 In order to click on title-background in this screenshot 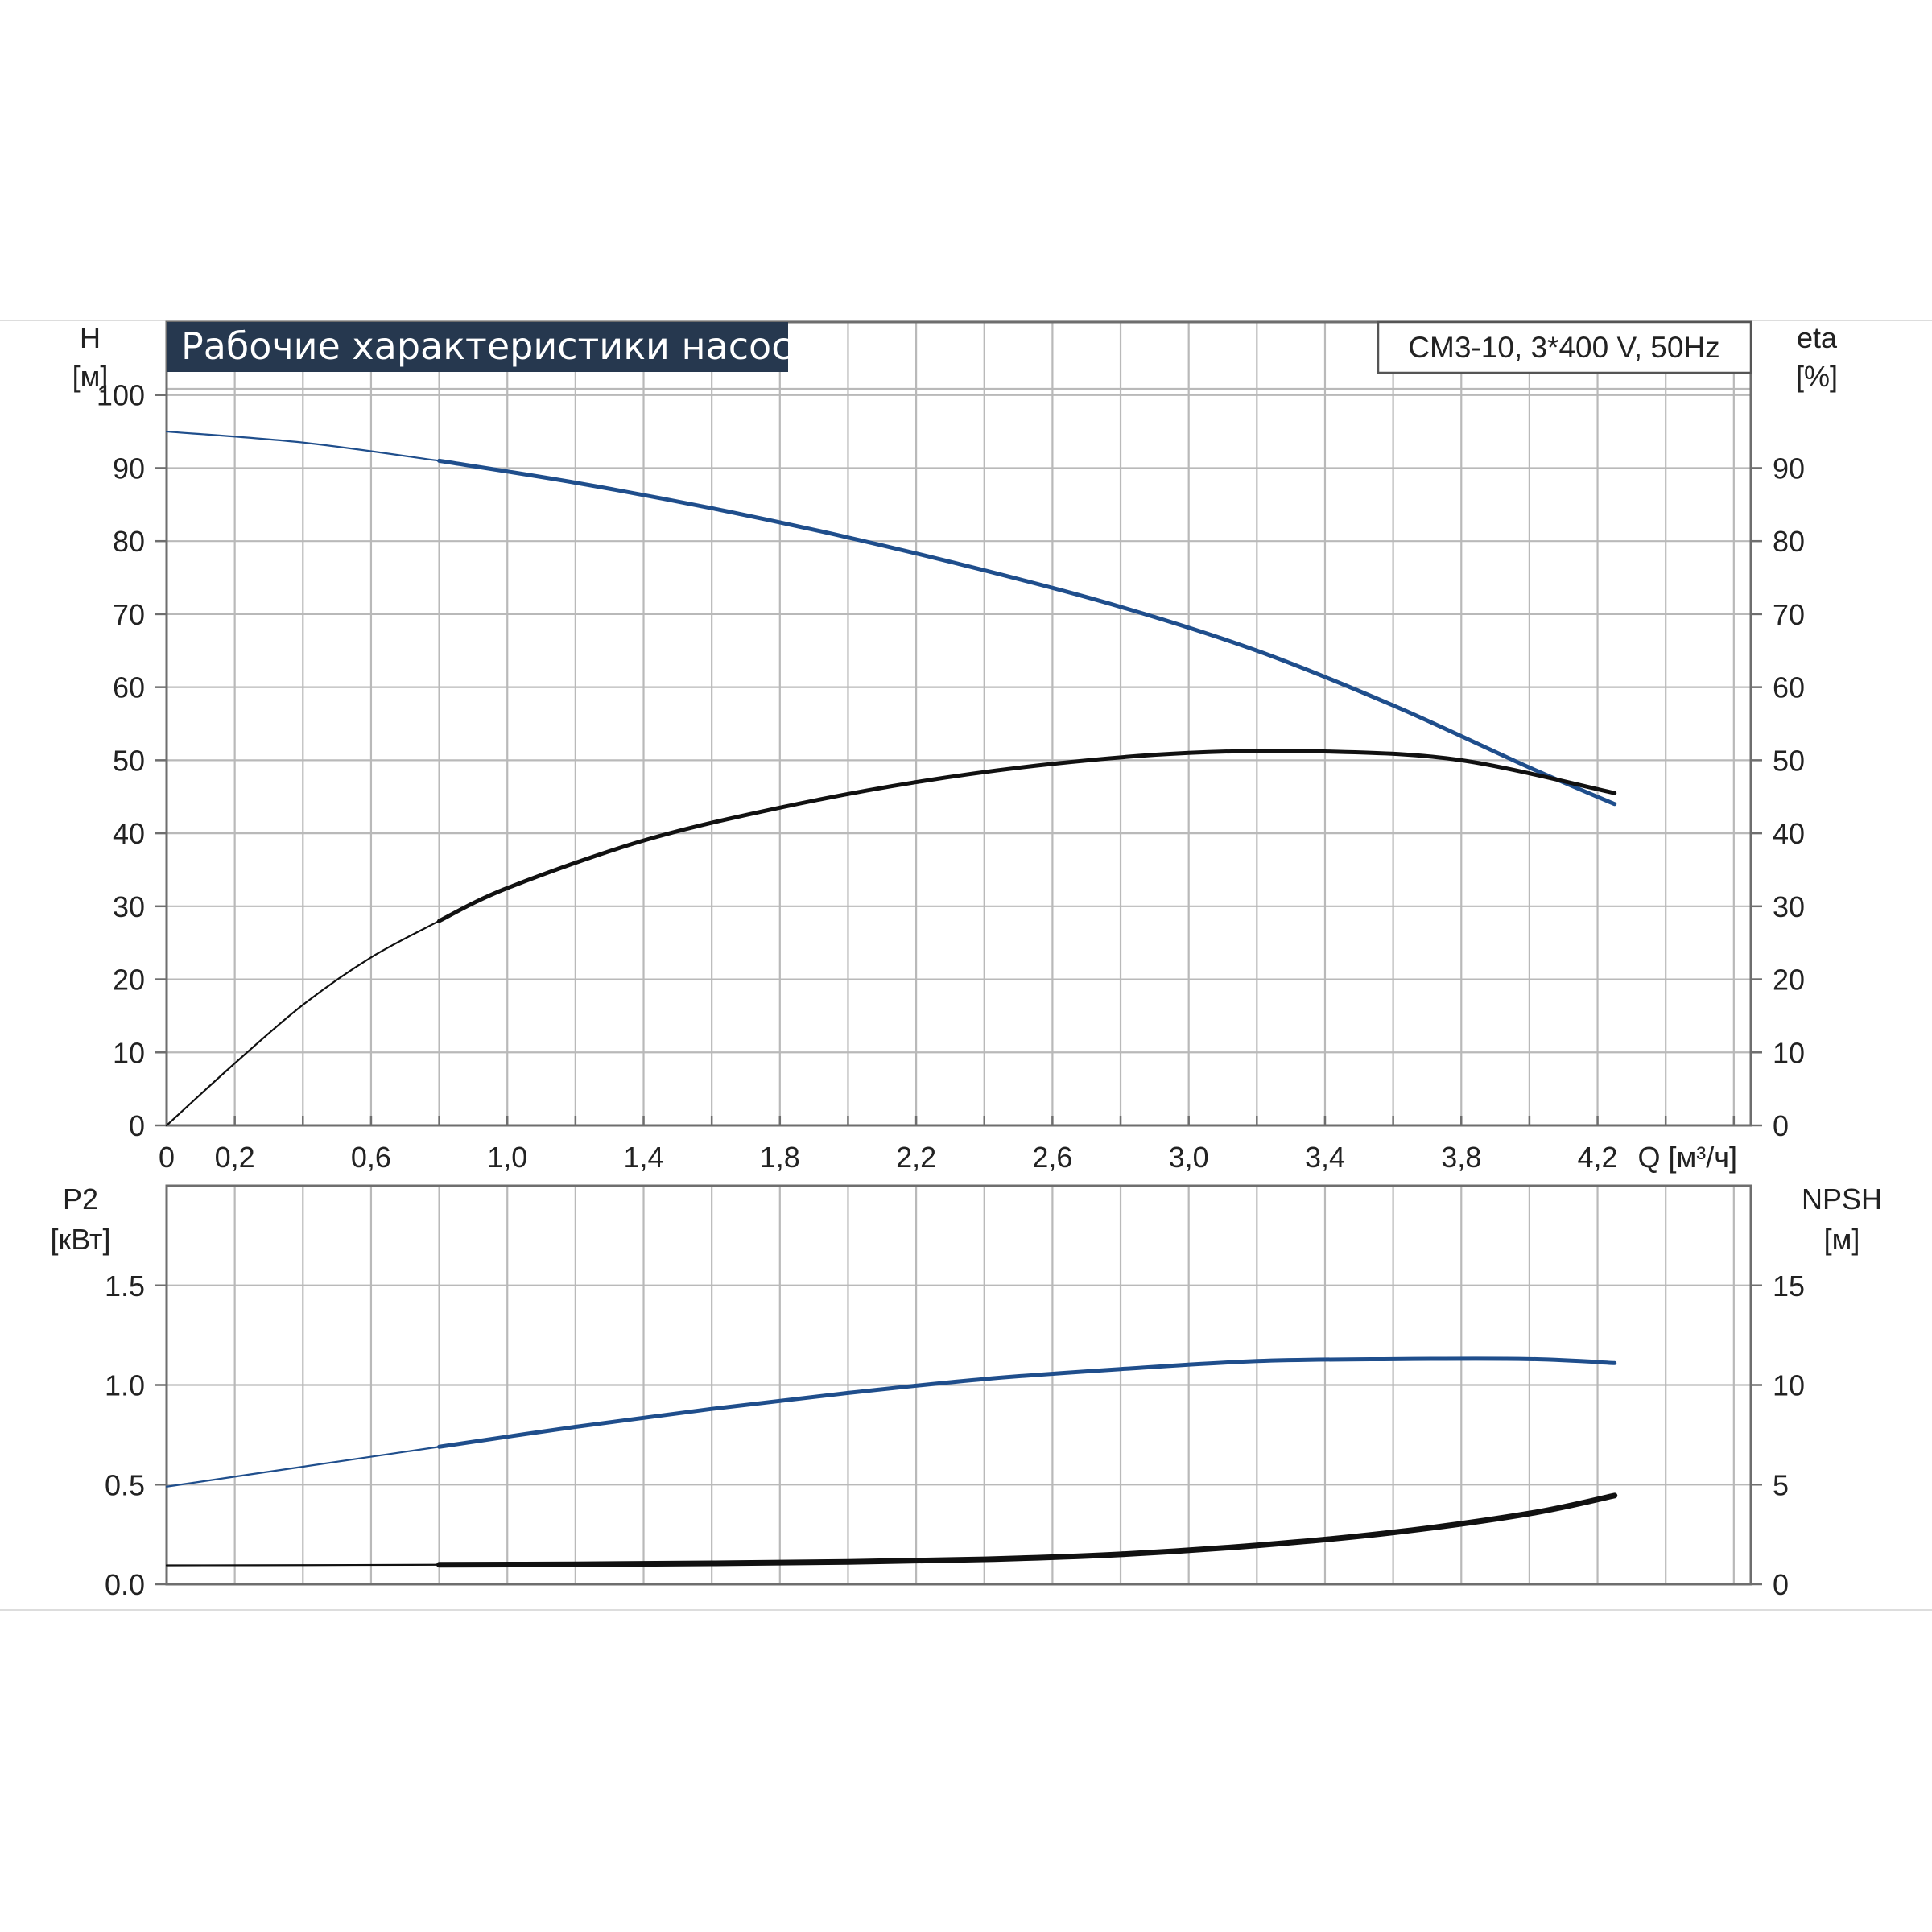, I will do `click(477, 347)`.